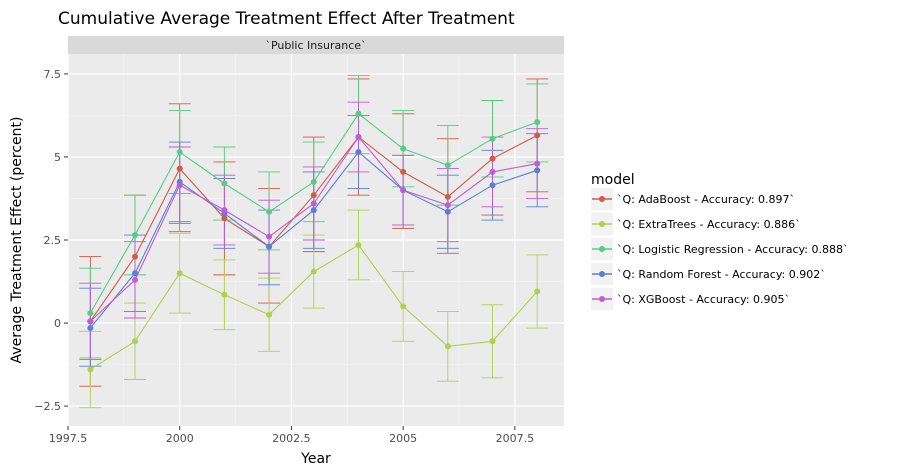 The height and width of the screenshot is (476, 900). I want to click on y-tick-label: 7.5, so click(53, 74).